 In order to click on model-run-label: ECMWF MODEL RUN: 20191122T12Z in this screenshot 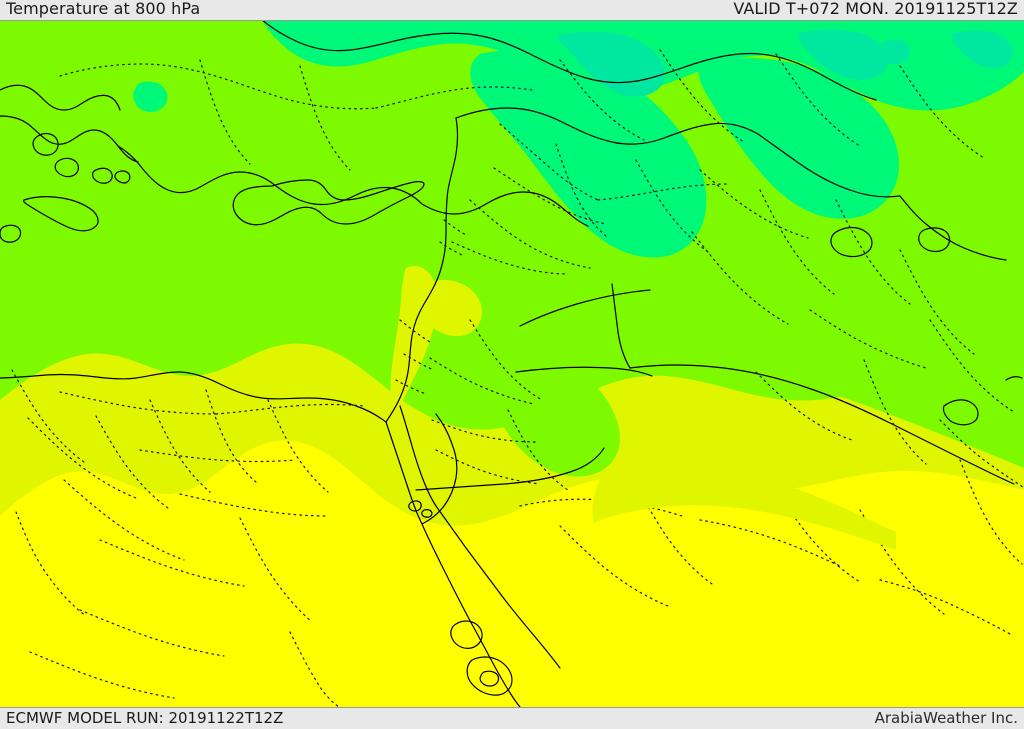, I will do `click(145, 718)`.